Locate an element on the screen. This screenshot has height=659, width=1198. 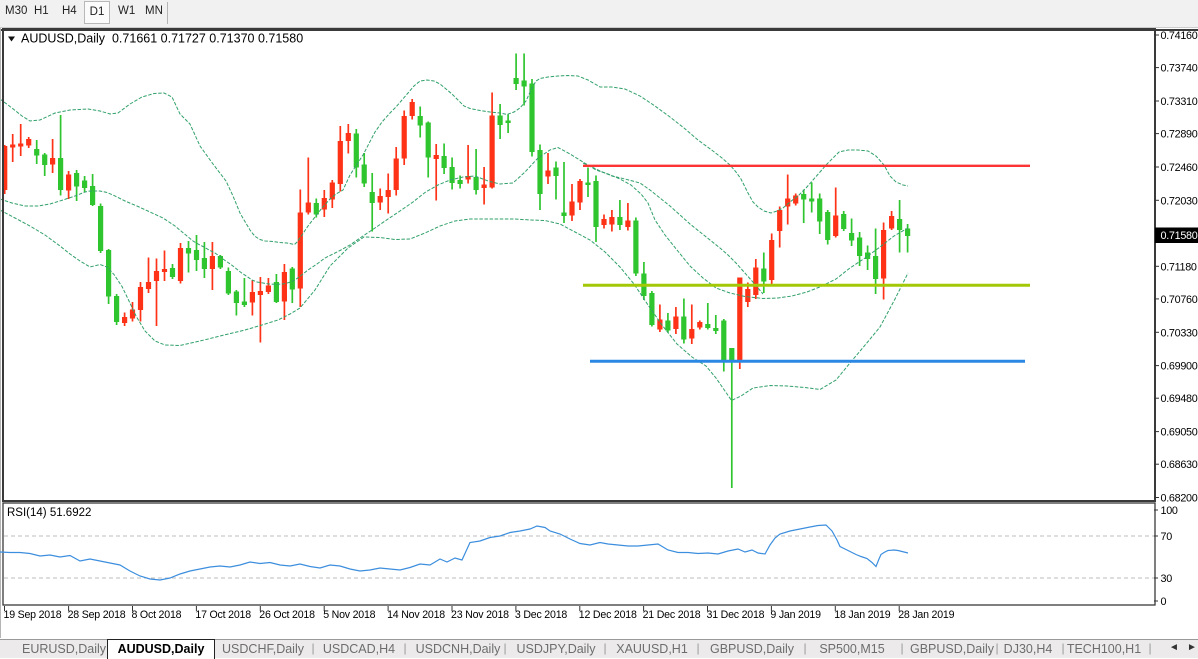
svg-text: 23 Nov 2018 is located at coordinates (480, 615).